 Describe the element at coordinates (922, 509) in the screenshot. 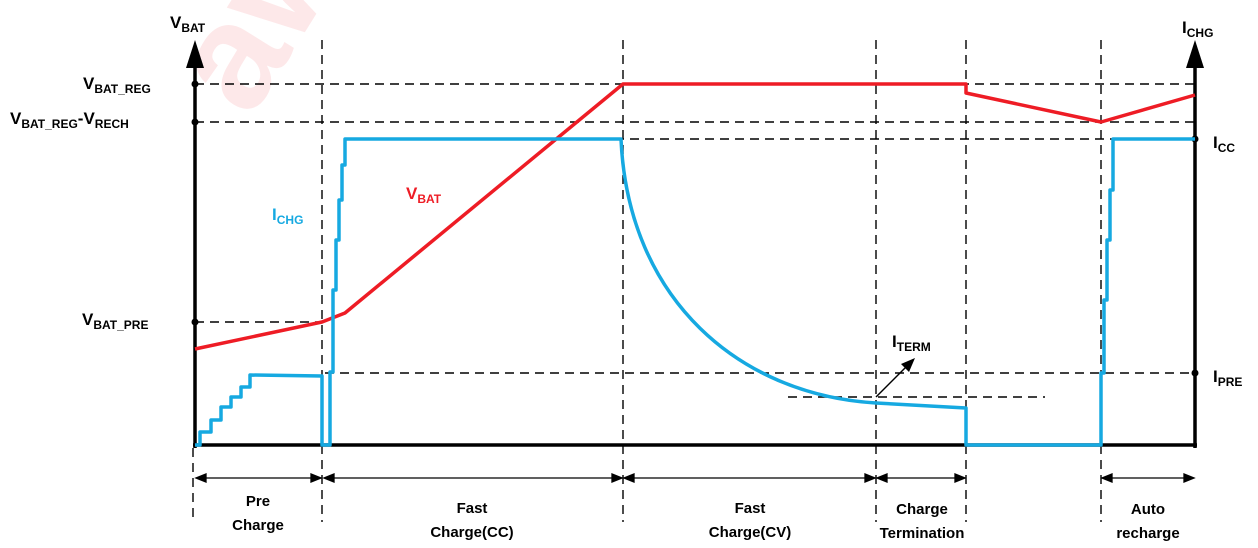

I see `phase-termination-line1: Charge` at that location.